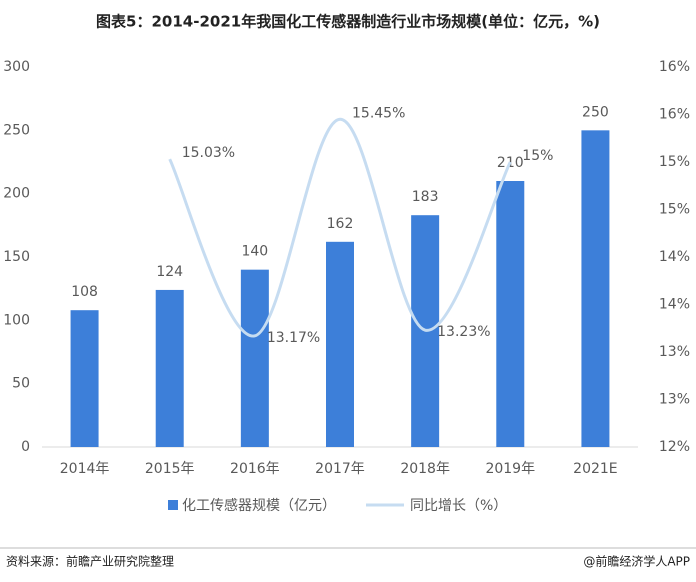 The width and height of the screenshot is (696, 582). I want to click on line-value-label: 13.17%, so click(293, 338).